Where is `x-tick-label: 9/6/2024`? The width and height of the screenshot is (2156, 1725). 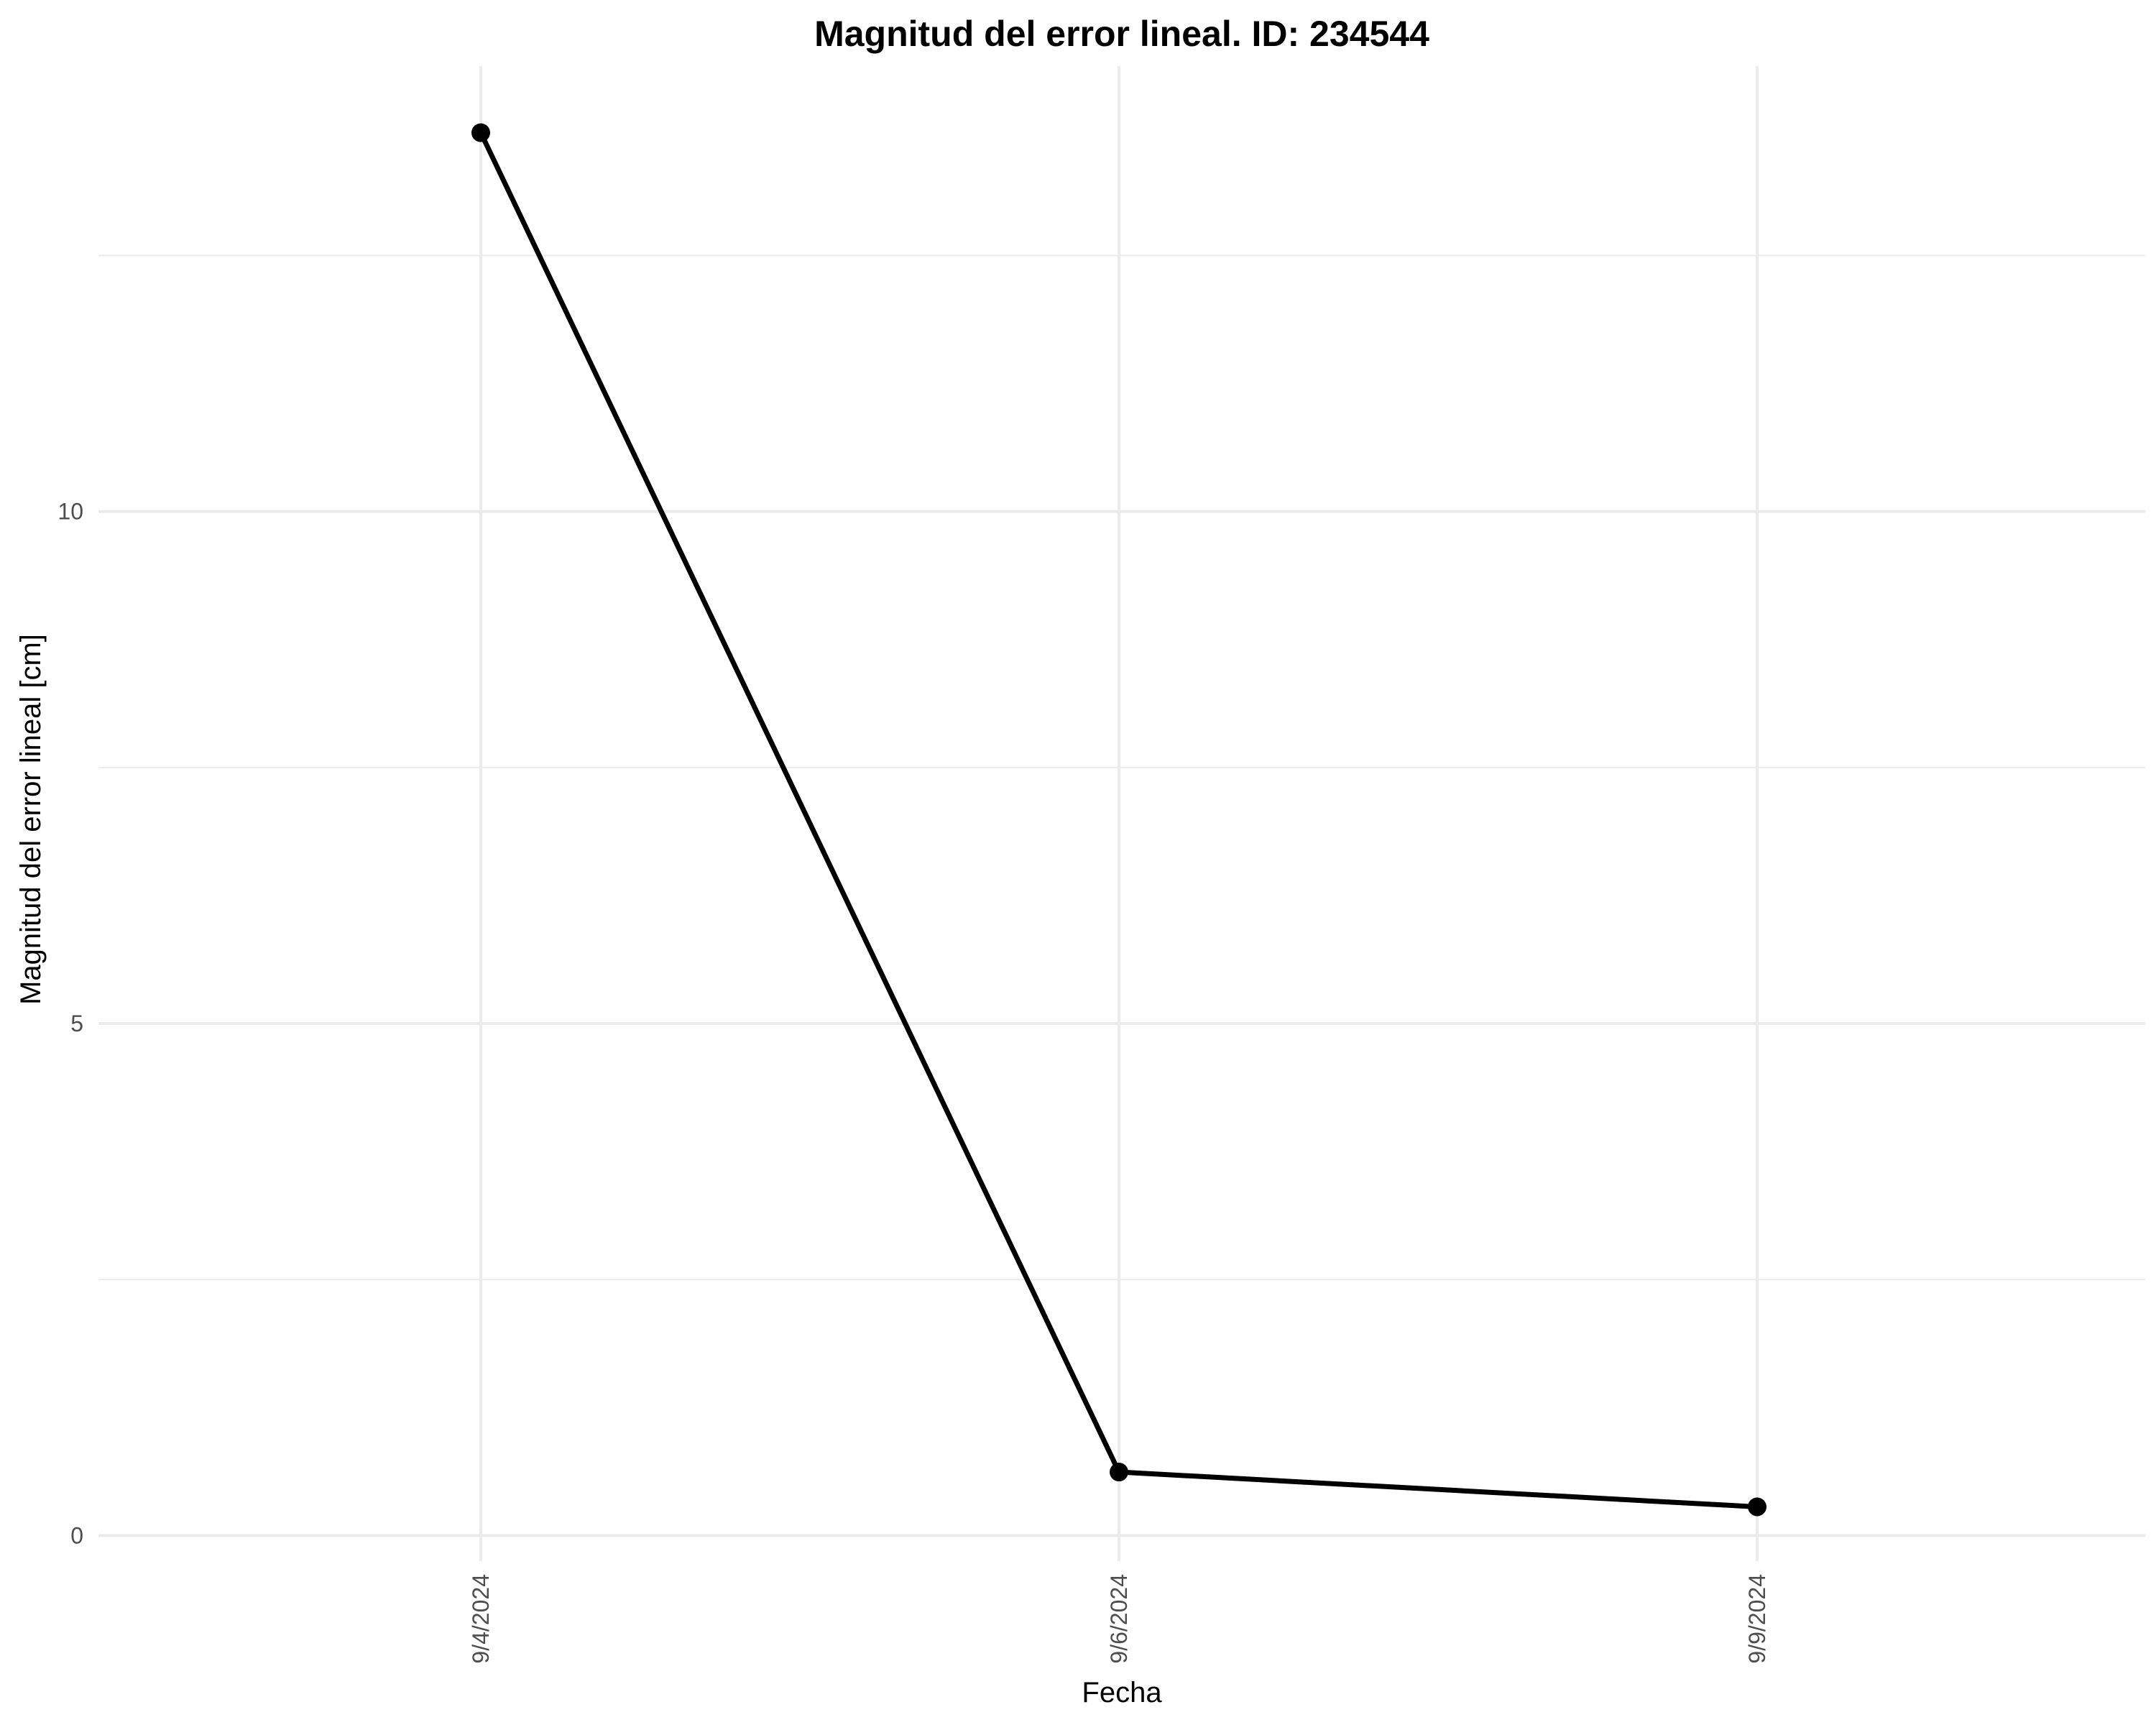
x-tick-label: 9/6/2024 is located at coordinates (1119, 1619).